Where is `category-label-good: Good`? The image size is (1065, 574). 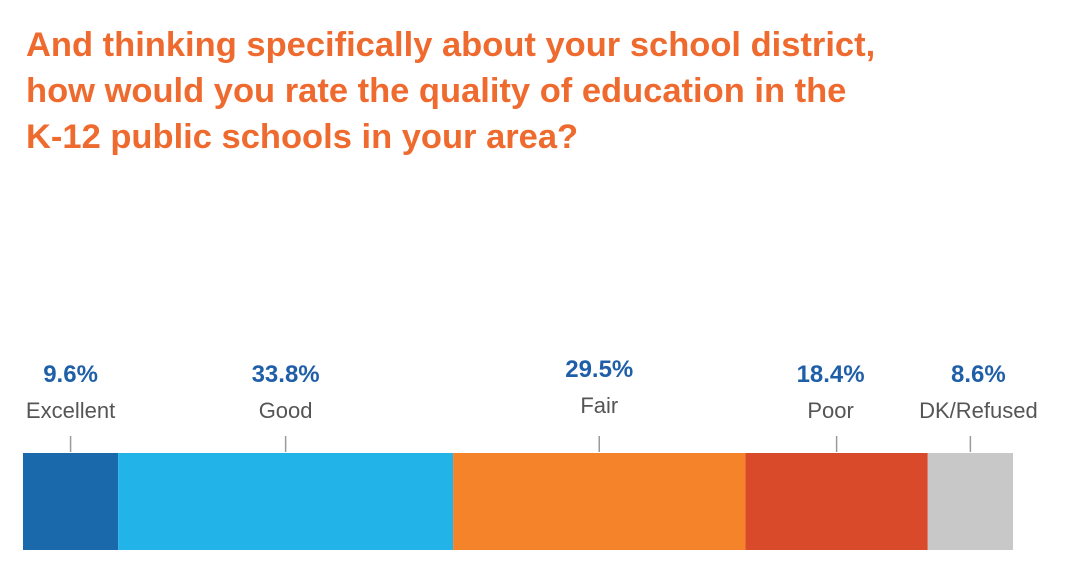 category-label-good: Good is located at coordinates (286, 410).